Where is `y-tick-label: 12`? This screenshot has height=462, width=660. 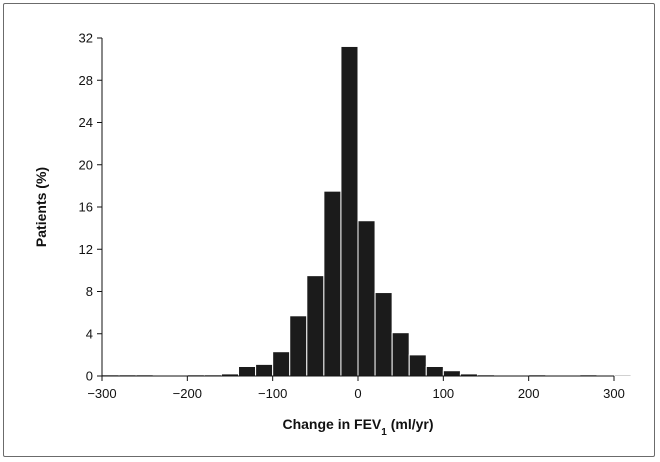
y-tick-label: 12 is located at coordinates (86, 249).